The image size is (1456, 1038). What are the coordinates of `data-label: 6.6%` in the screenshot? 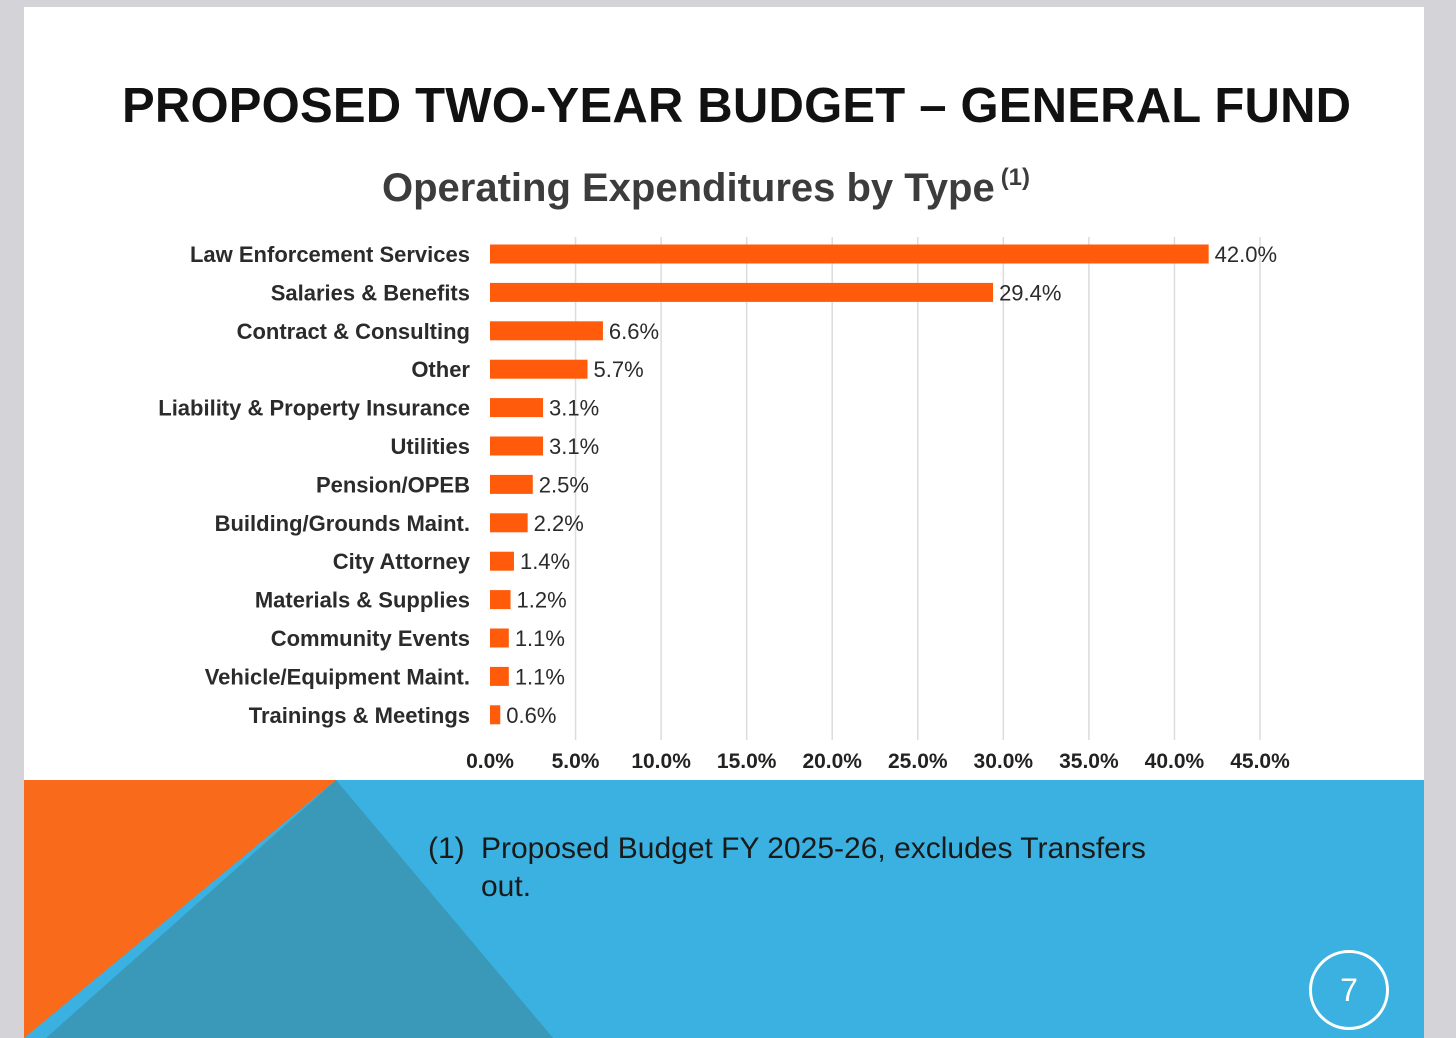 It's located at (634, 331).